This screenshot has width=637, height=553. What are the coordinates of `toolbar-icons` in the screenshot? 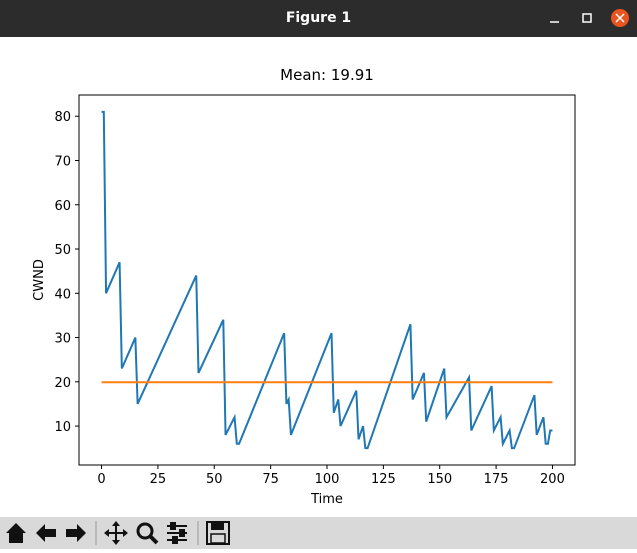 It's located at (118, 533).